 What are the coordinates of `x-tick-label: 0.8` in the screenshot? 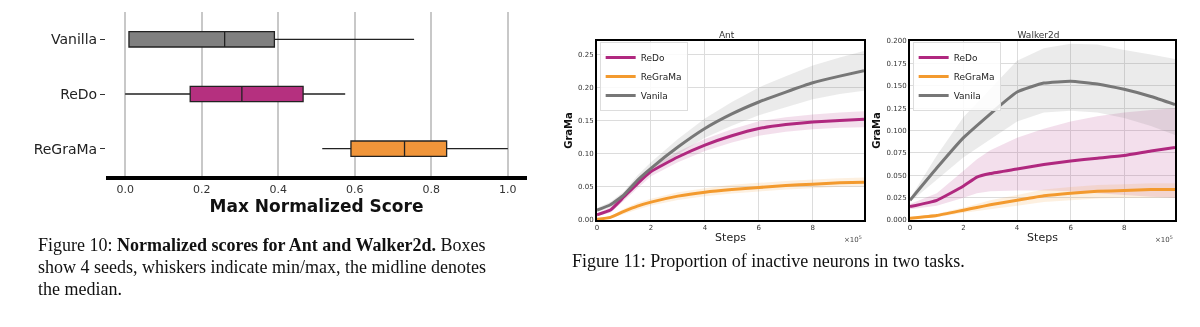 It's located at (431, 189).